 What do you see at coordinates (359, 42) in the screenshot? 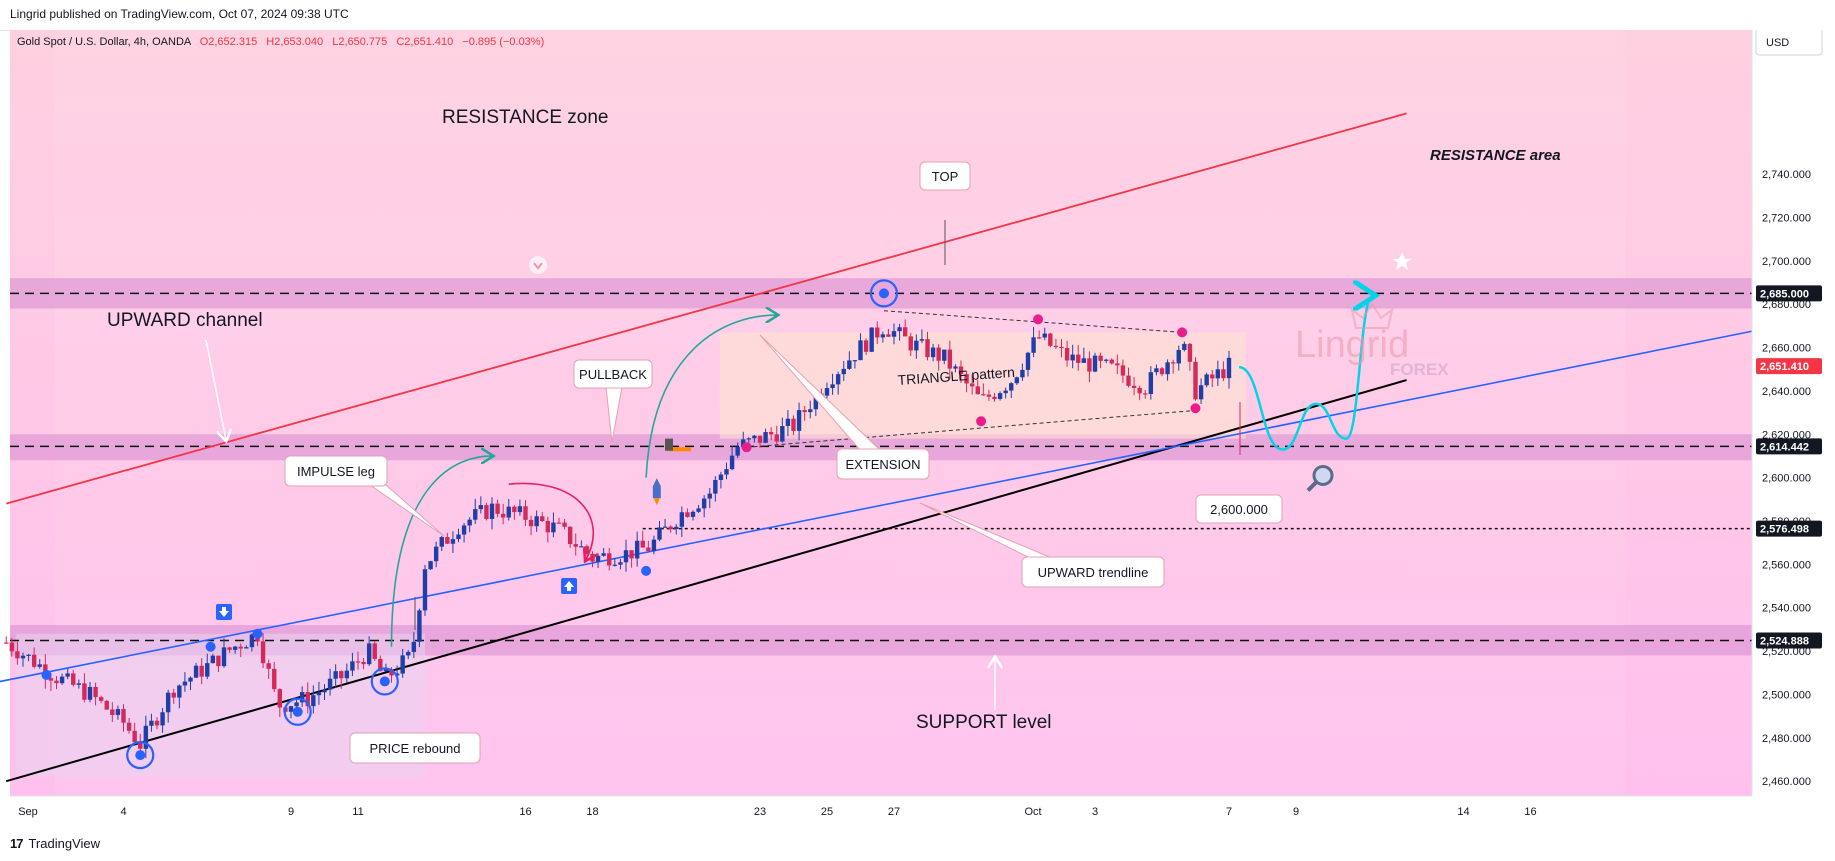
I see `low-value: L2,650.775` at bounding box center [359, 42].